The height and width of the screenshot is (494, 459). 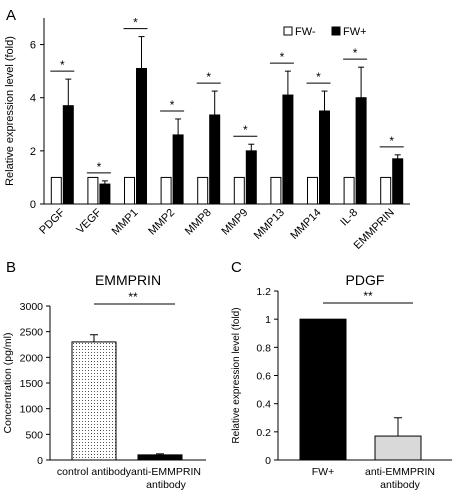 I want to click on chart-b-y-axis-label: Concentration (pg/ml), so click(x=8, y=383).